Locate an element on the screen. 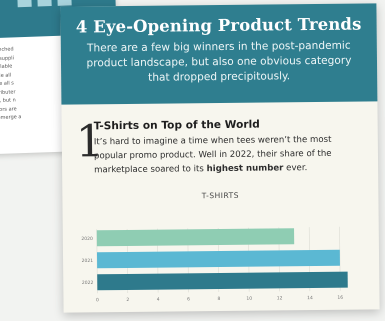 Image resolution: width=385 pixels, height=321 pixels. section-body-highlight: highest number is located at coordinates (245, 168).